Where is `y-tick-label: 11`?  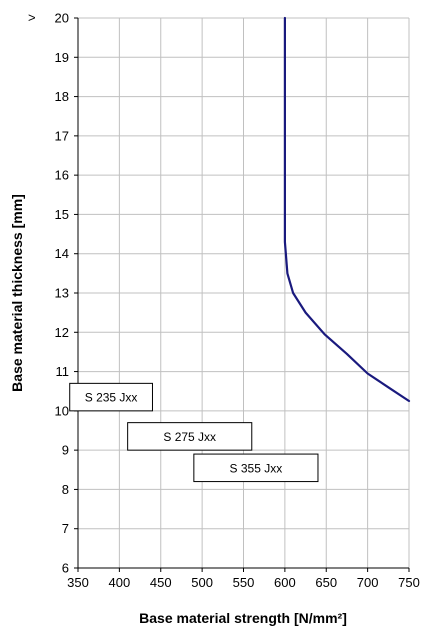 y-tick-label: 11 is located at coordinates (63, 371).